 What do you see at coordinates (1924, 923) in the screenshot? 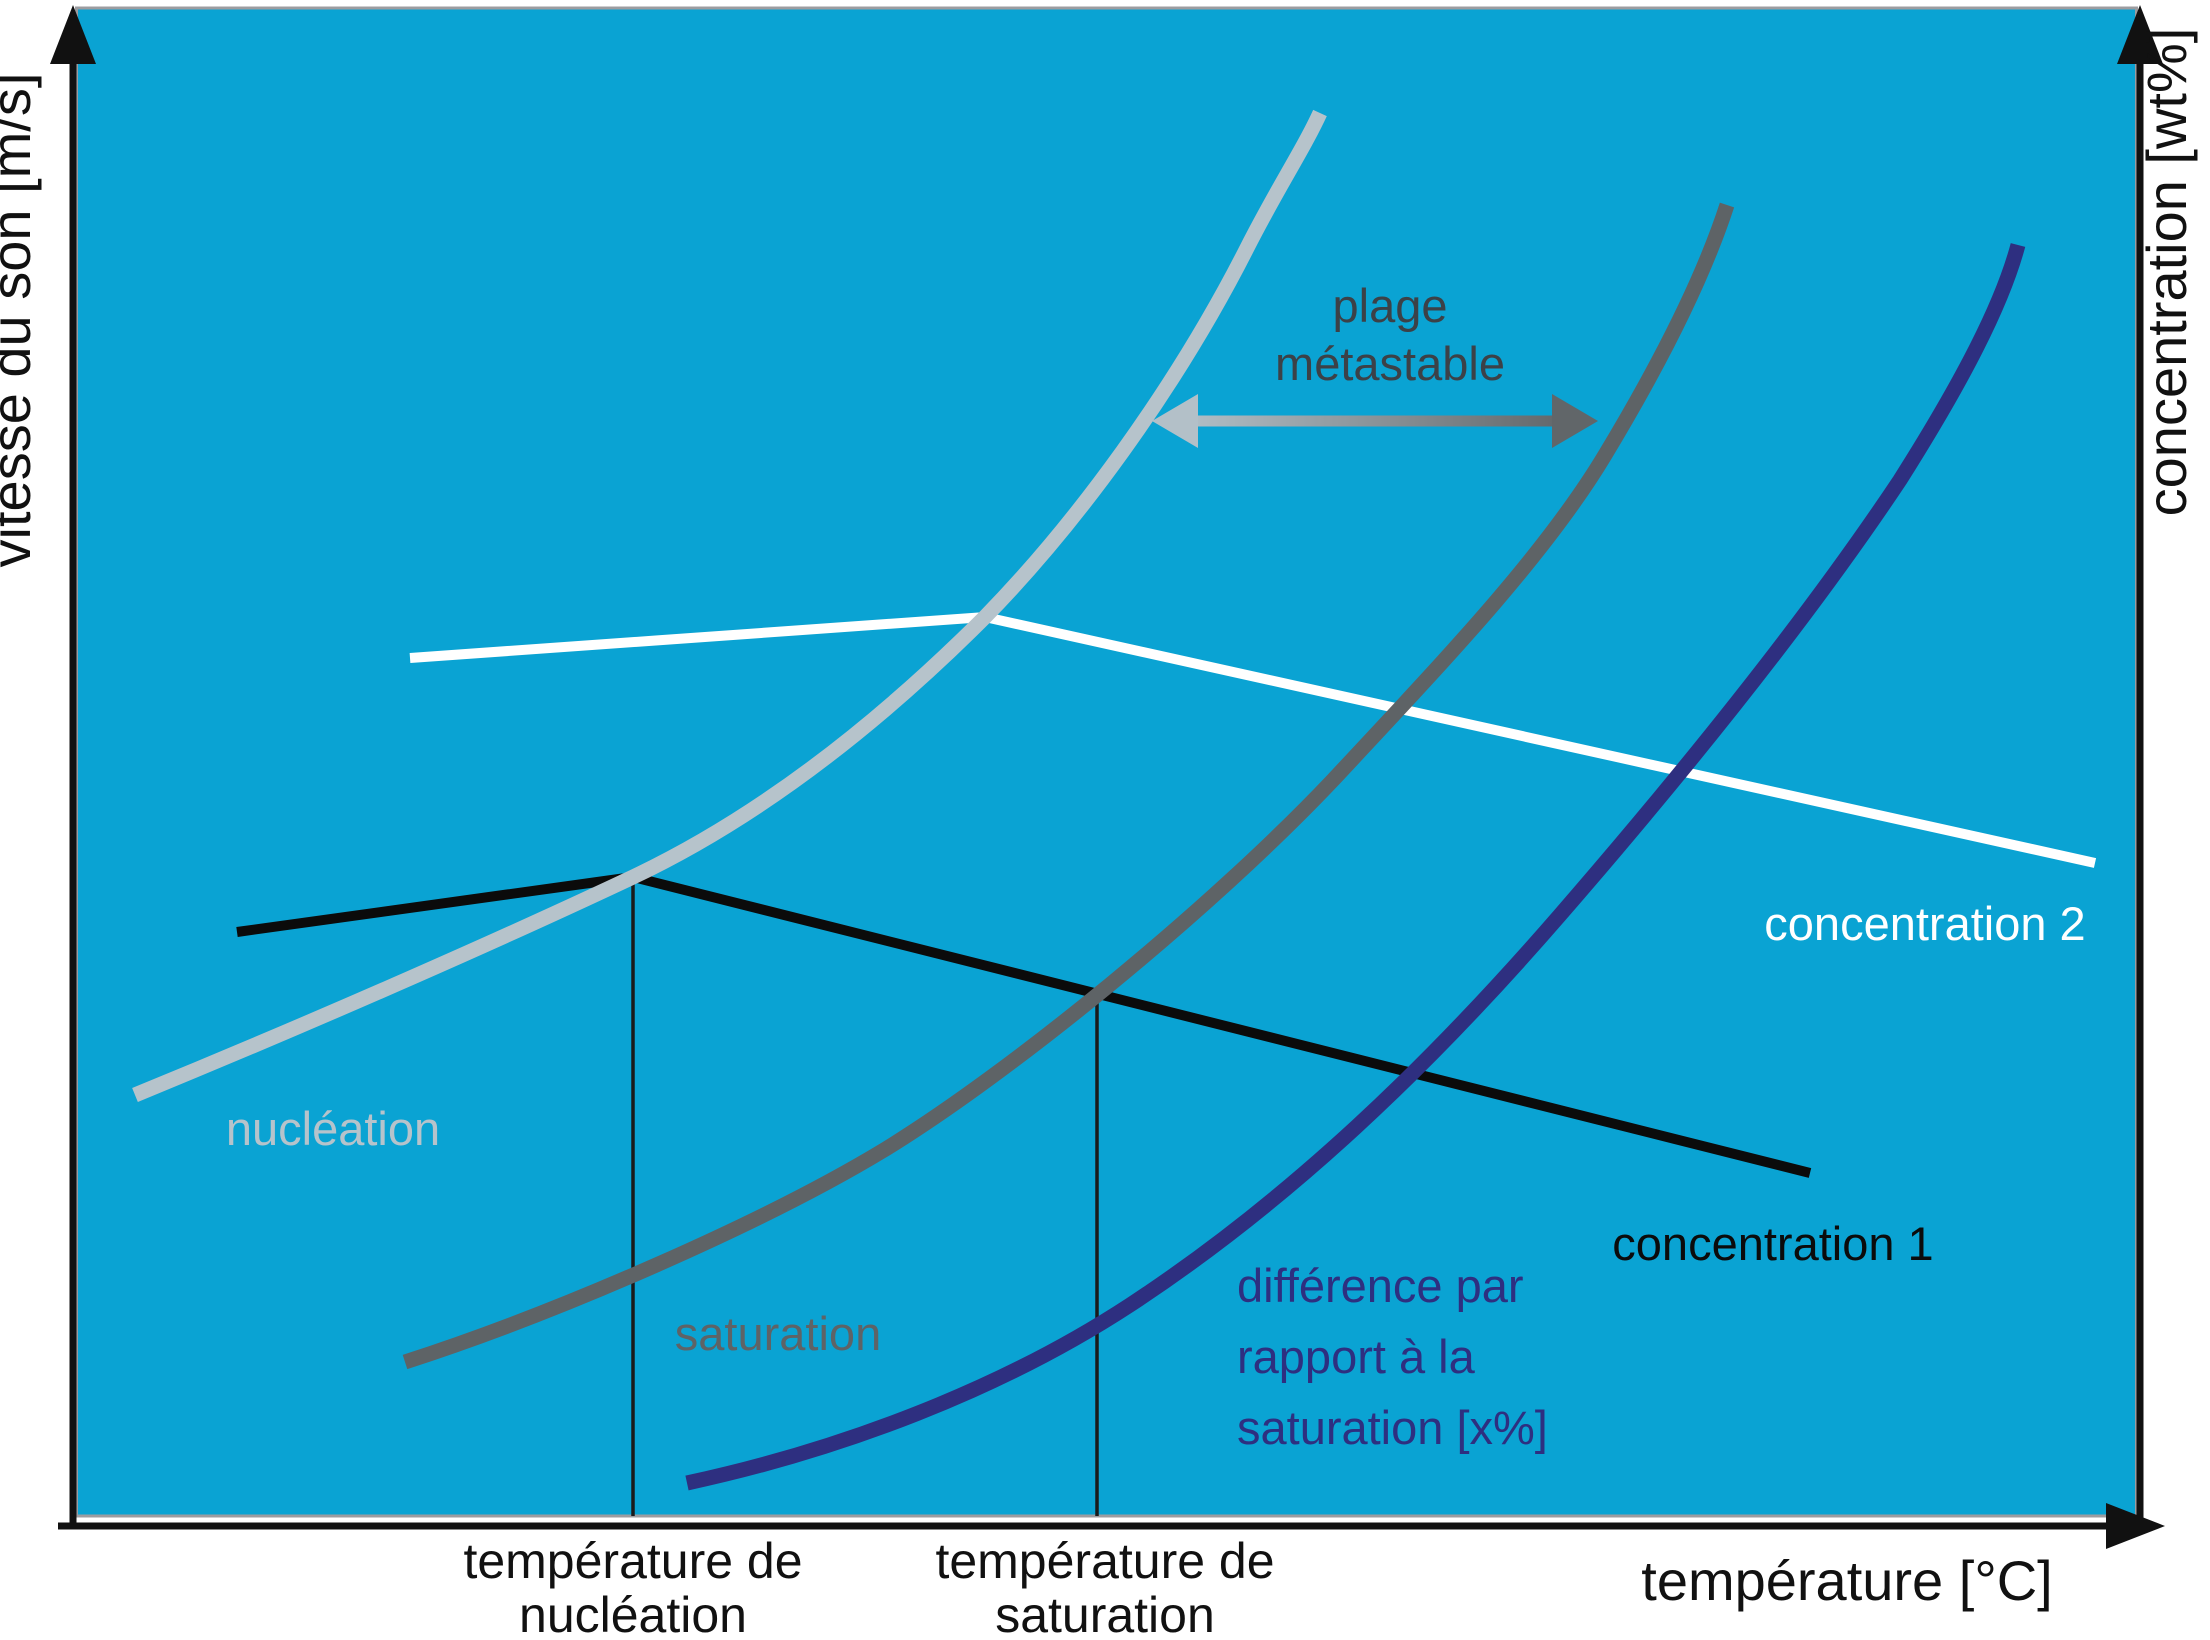
I see `concentration2-label: concentration 2` at bounding box center [1924, 923].